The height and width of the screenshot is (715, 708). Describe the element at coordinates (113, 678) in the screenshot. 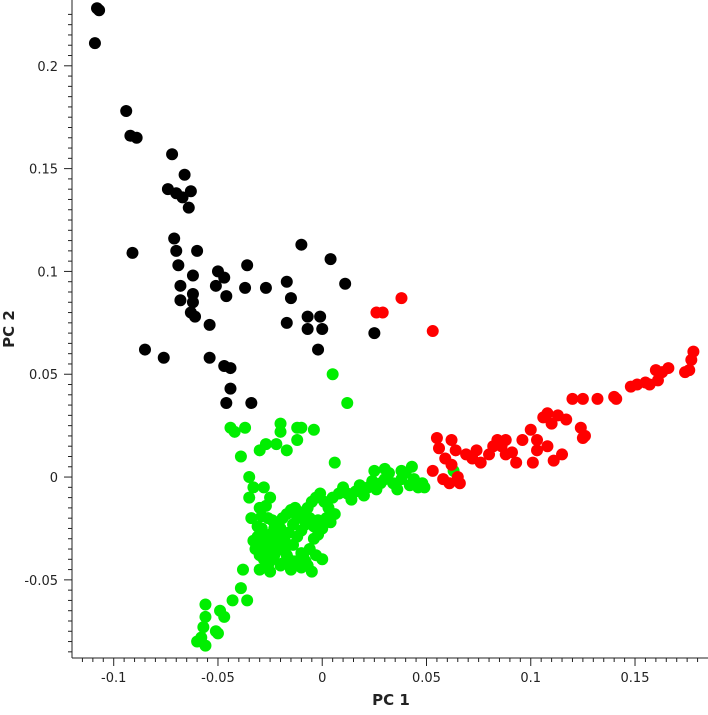

I see `x-tick-label: -0.1` at that location.